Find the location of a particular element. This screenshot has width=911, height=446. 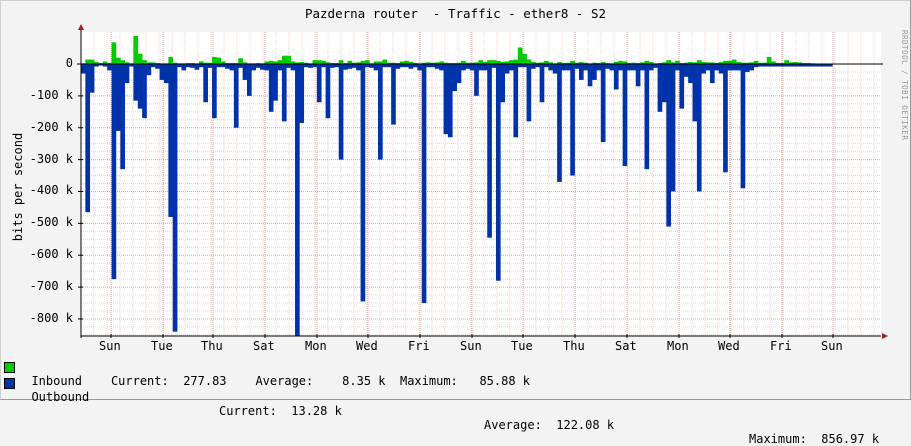

outbound-label: Outbound is located at coordinates (60, 397).